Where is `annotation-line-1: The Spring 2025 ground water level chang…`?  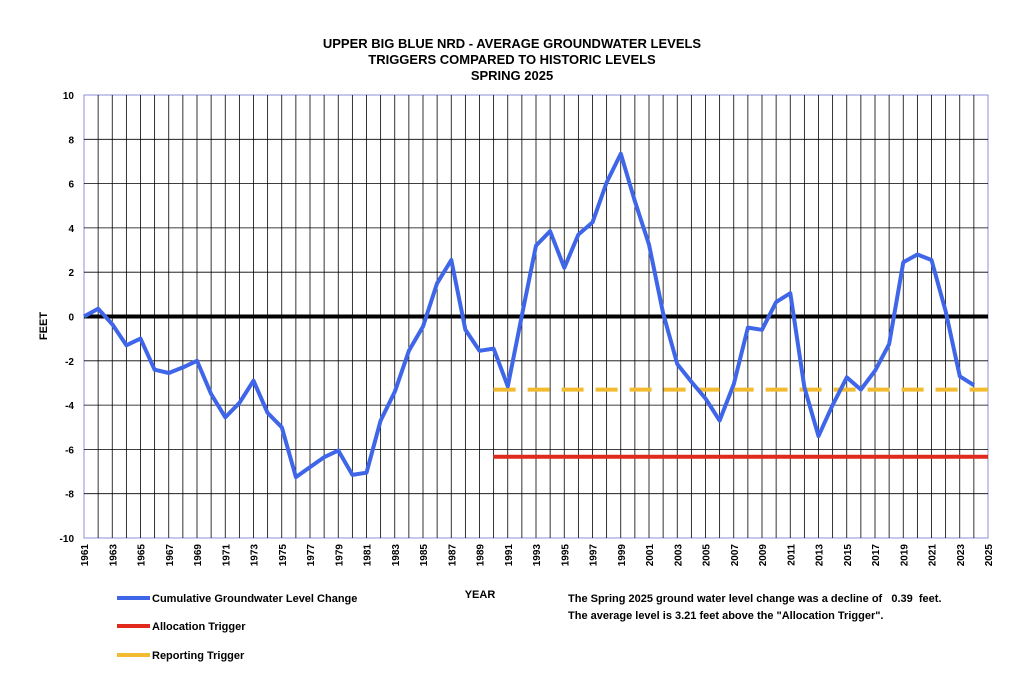
annotation-line-1: The Spring 2025 ground water level chang… is located at coordinates (755, 599).